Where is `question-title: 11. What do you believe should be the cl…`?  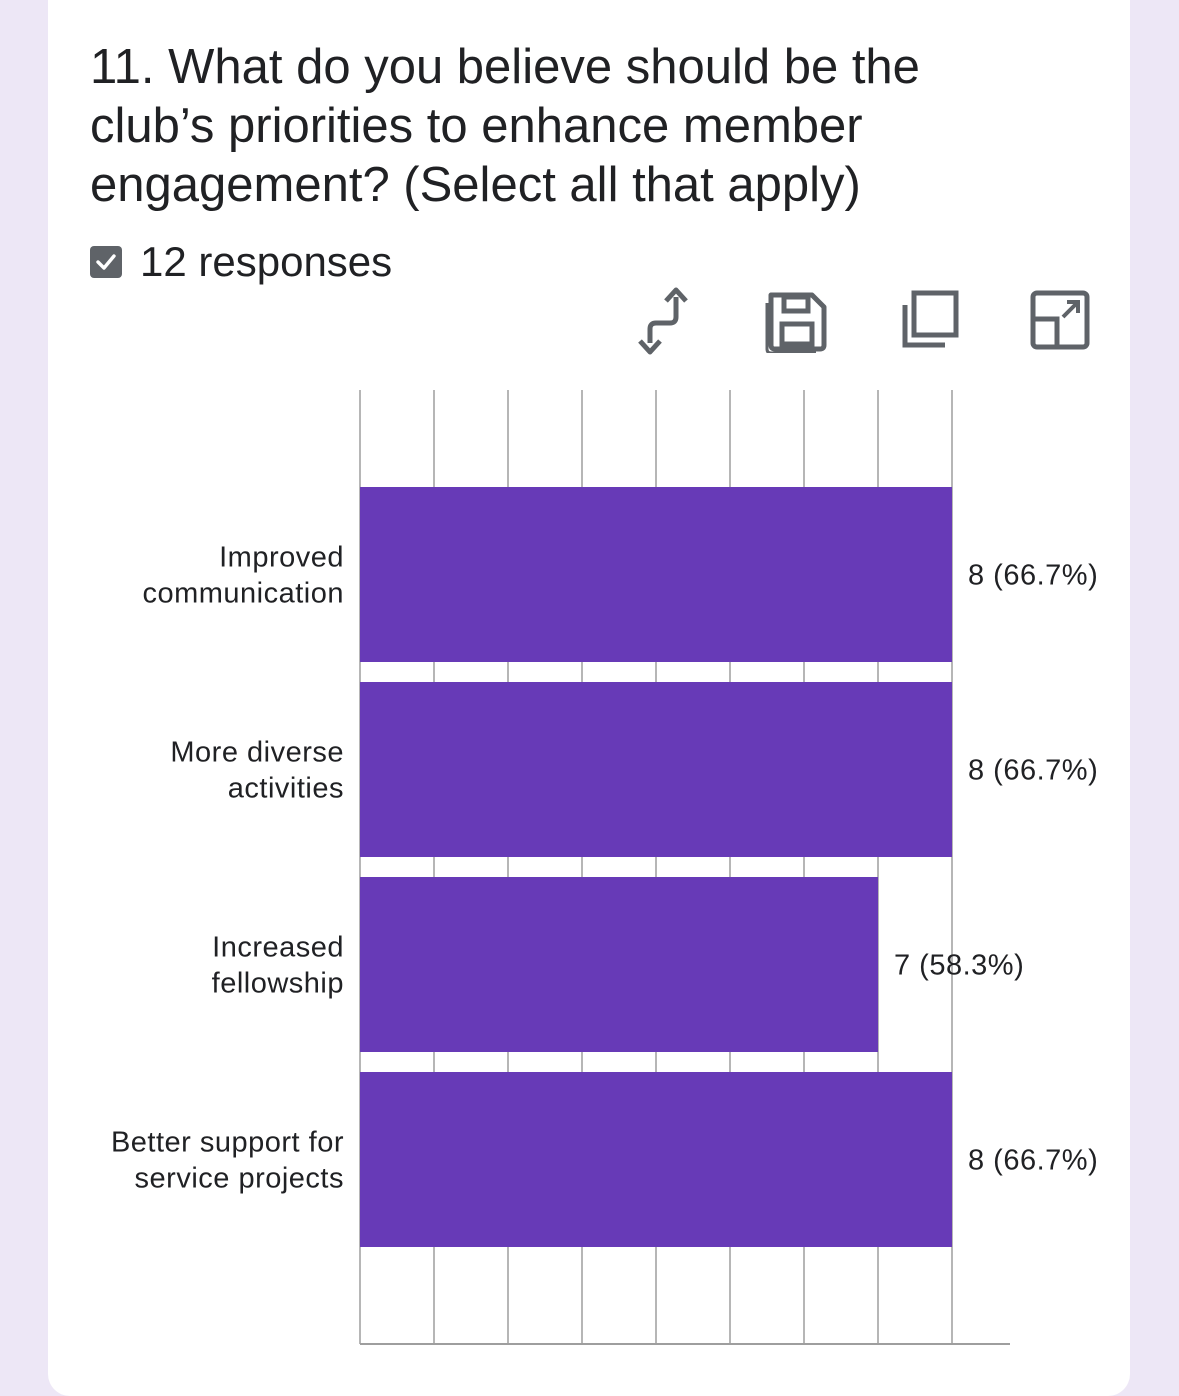 question-title: 11. What do you believe should be the cl… is located at coordinates (505, 126).